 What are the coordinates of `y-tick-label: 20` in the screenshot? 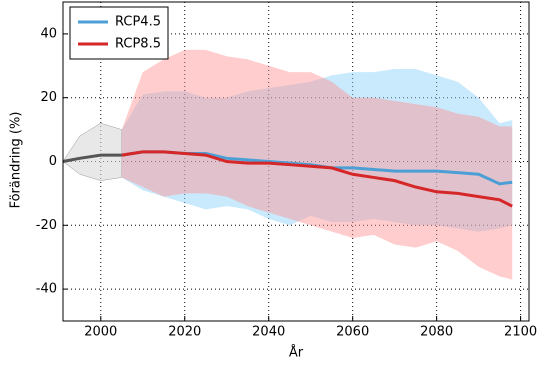 It's located at (48, 97).